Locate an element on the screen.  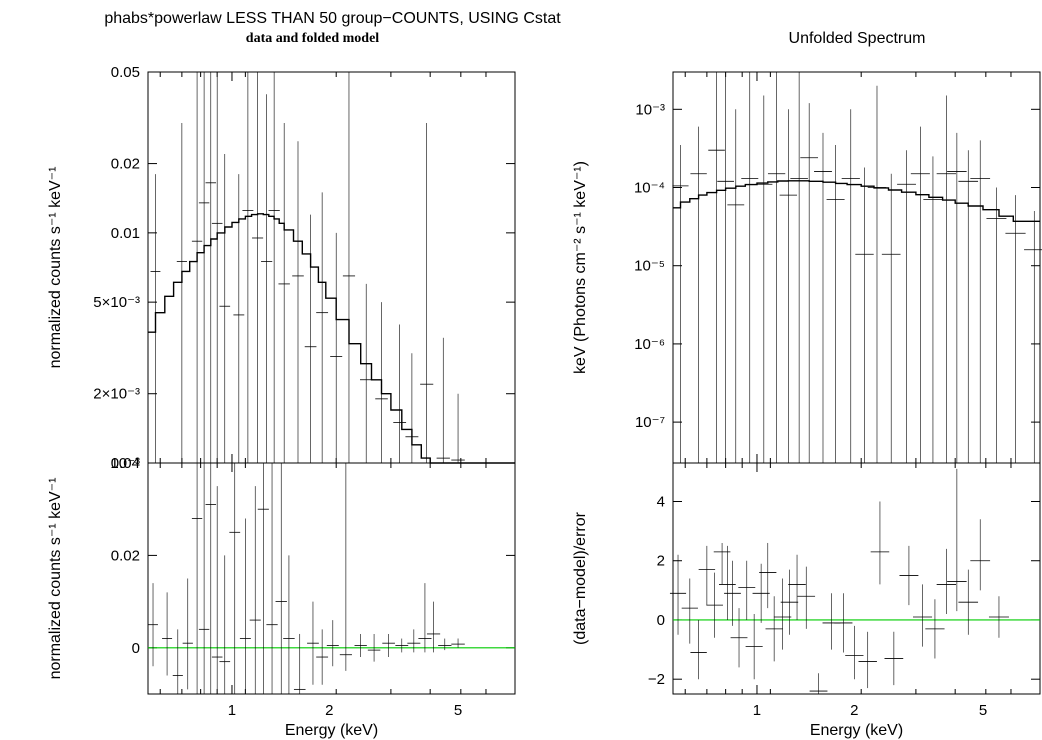
left-panel-title: data and folded model is located at coordinates (312, 38).